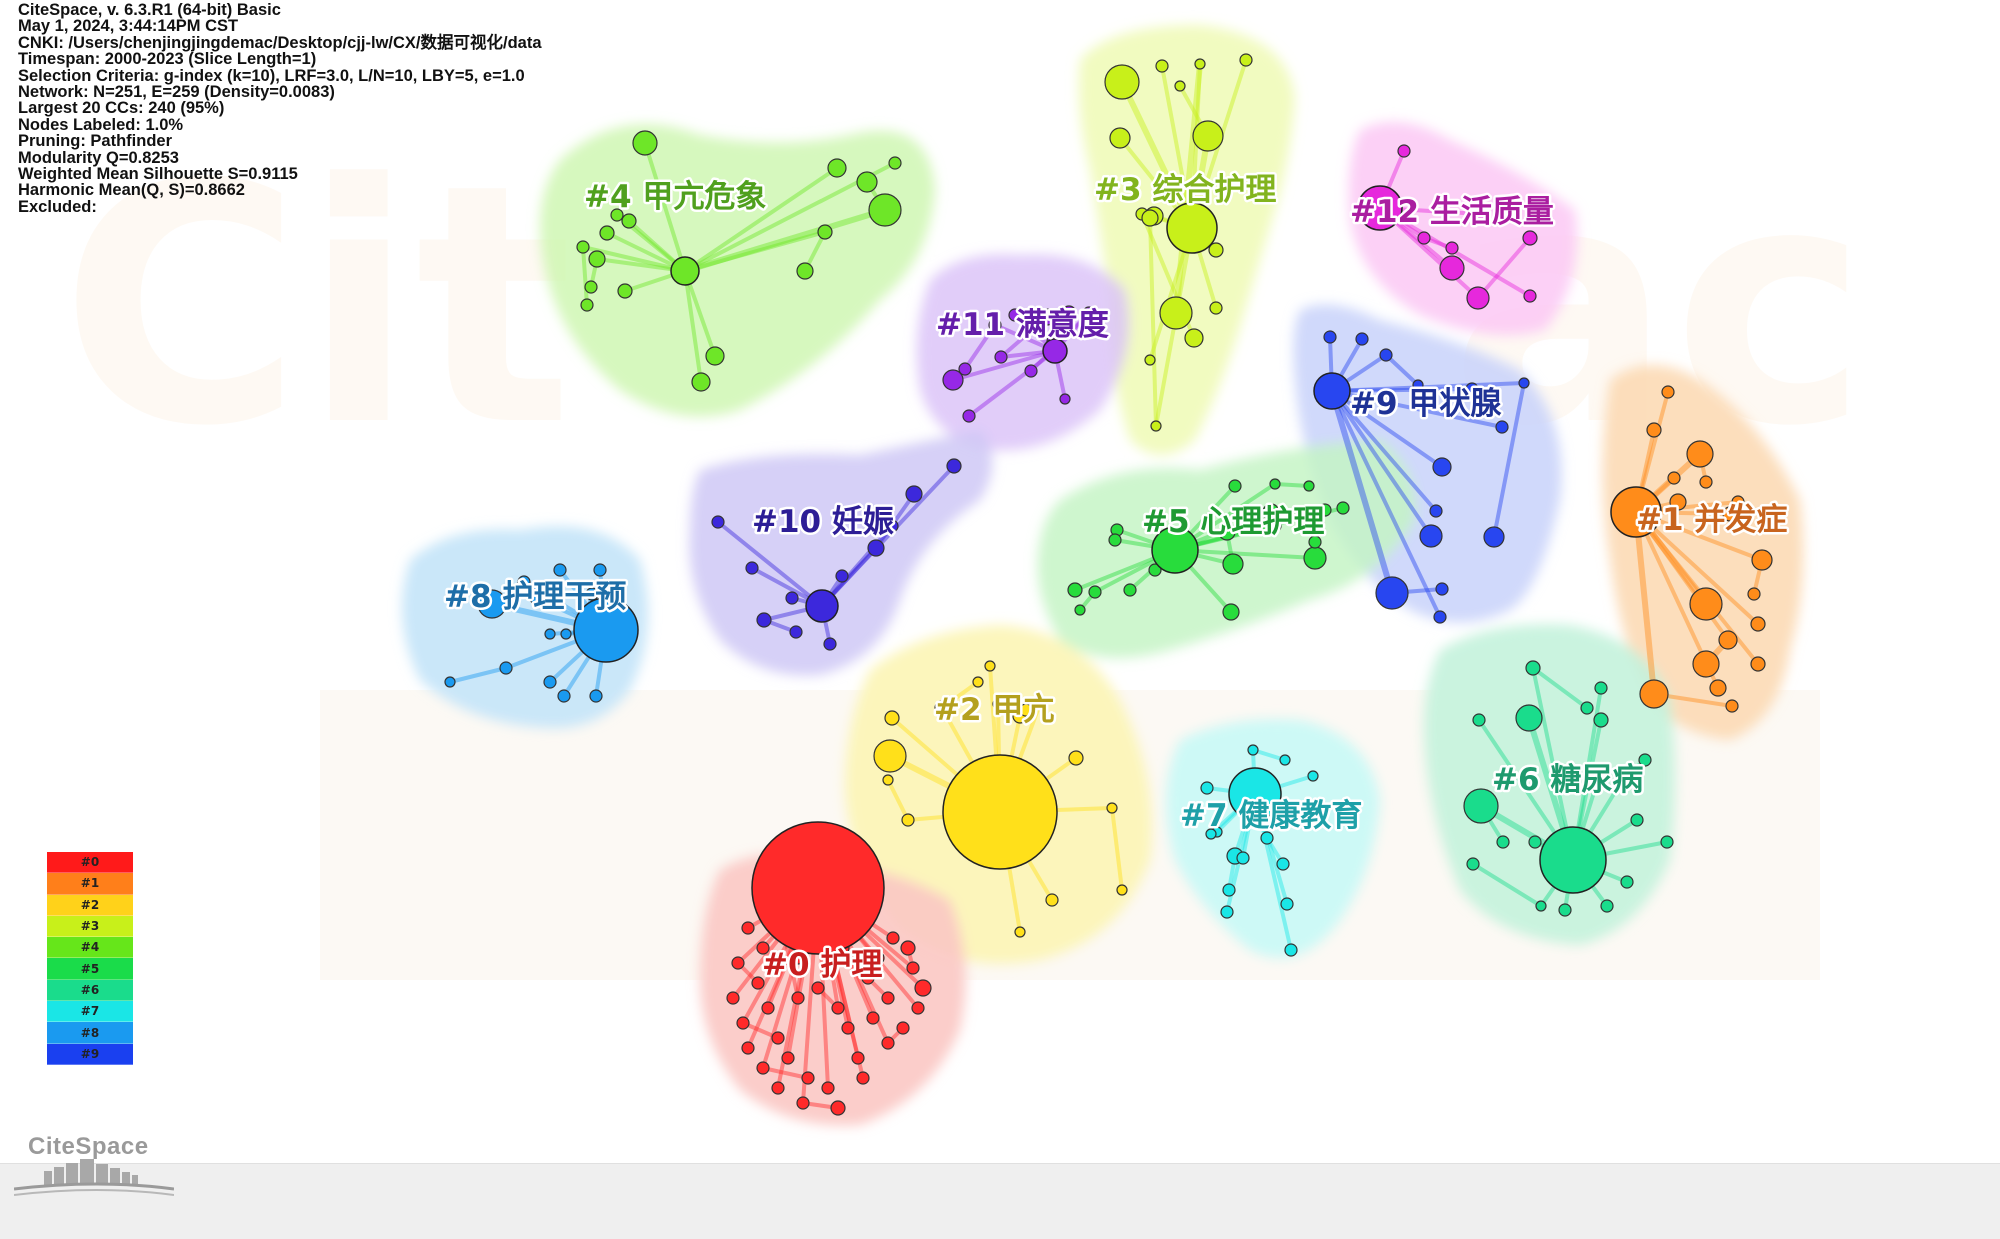  What do you see at coordinates (316, 306) in the screenshot?
I see `svg-text: Cit` at bounding box center [316, 306].